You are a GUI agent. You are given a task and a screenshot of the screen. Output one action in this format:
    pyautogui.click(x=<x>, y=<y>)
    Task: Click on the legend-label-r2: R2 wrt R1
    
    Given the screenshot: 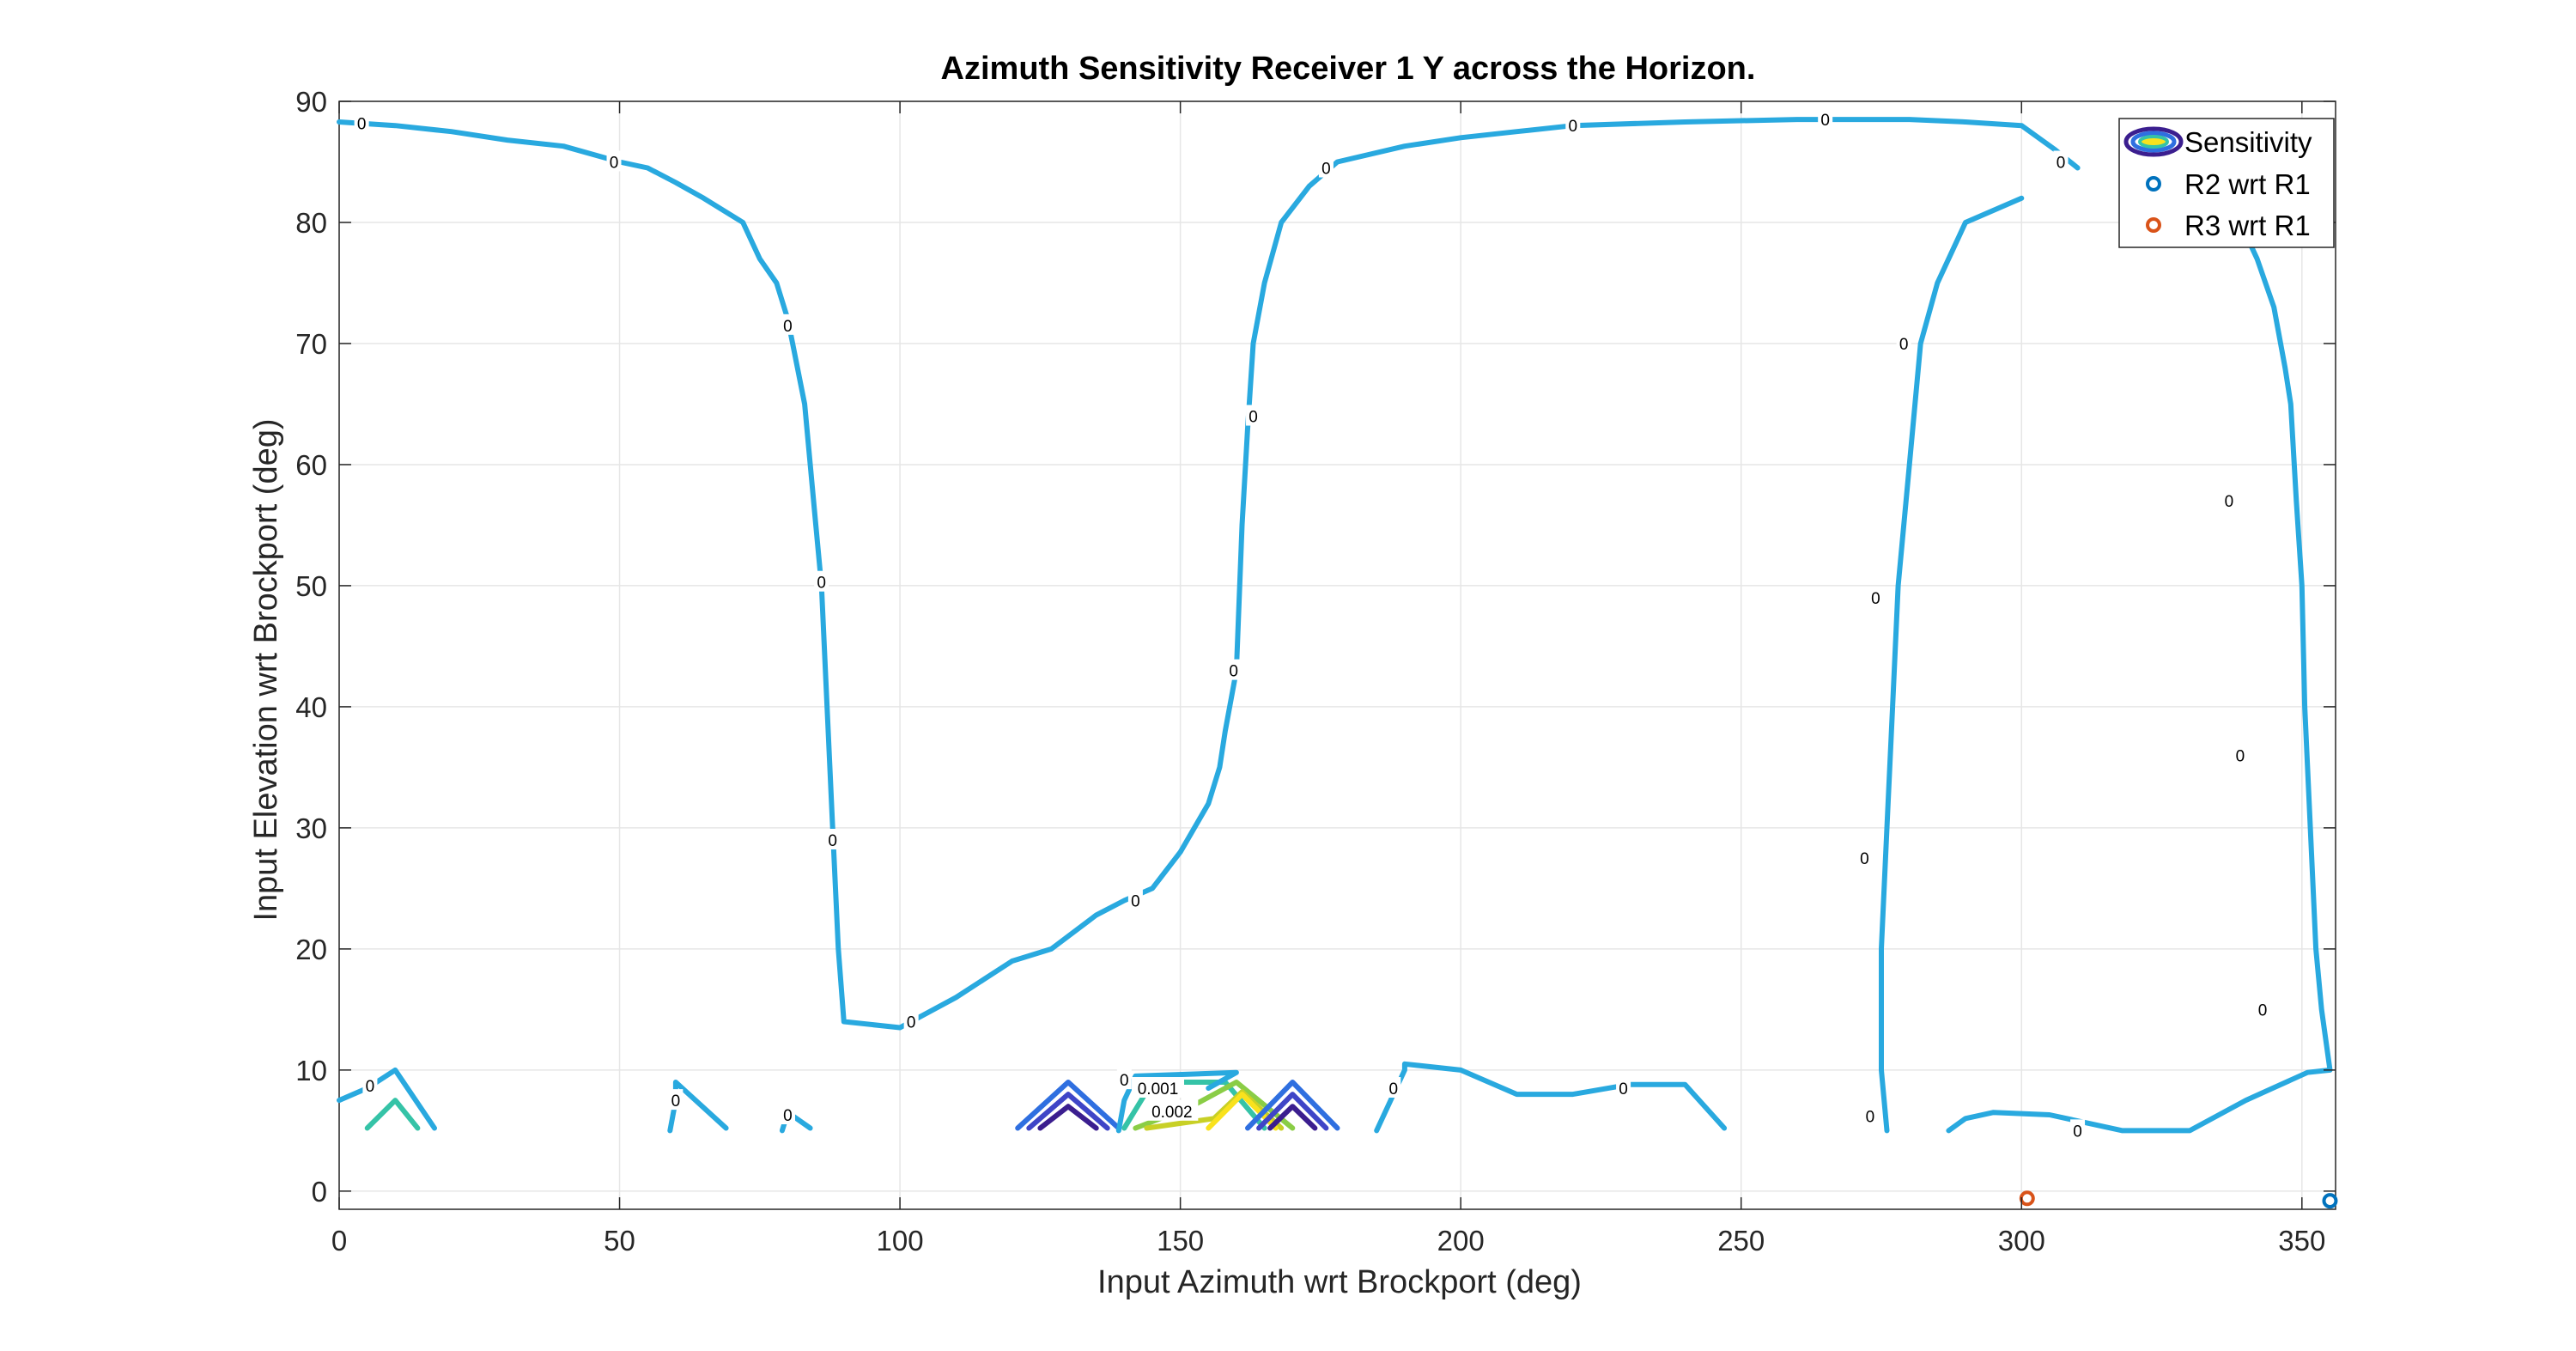 What is the action you would take?
    pyautogui.click(x=2247, y=184)
    